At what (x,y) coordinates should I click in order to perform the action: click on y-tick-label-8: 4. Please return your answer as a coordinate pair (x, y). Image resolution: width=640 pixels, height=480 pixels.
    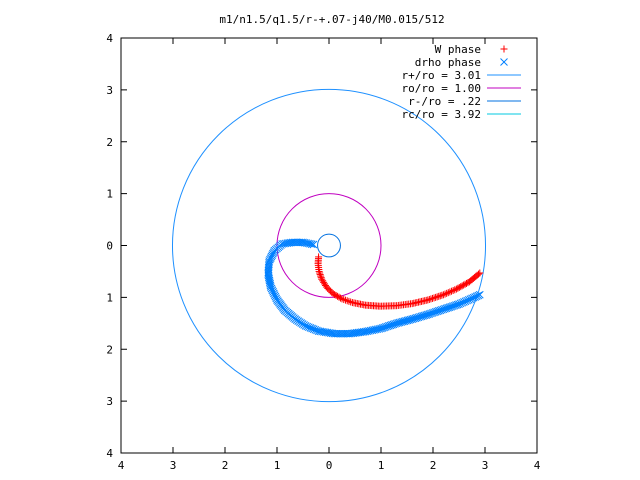
    Looking at the image, I should click on (109, 453).